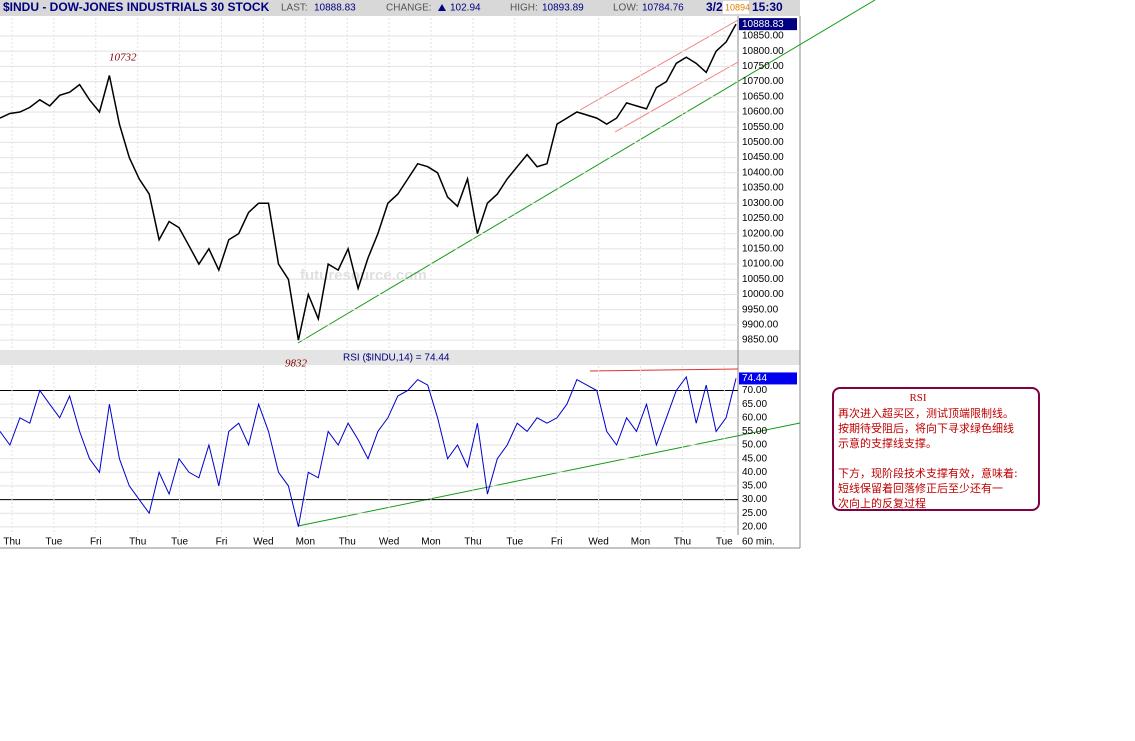 The image size is (1135, 741). I want to click on y-tick-label: 70.00, so click(754, 390).